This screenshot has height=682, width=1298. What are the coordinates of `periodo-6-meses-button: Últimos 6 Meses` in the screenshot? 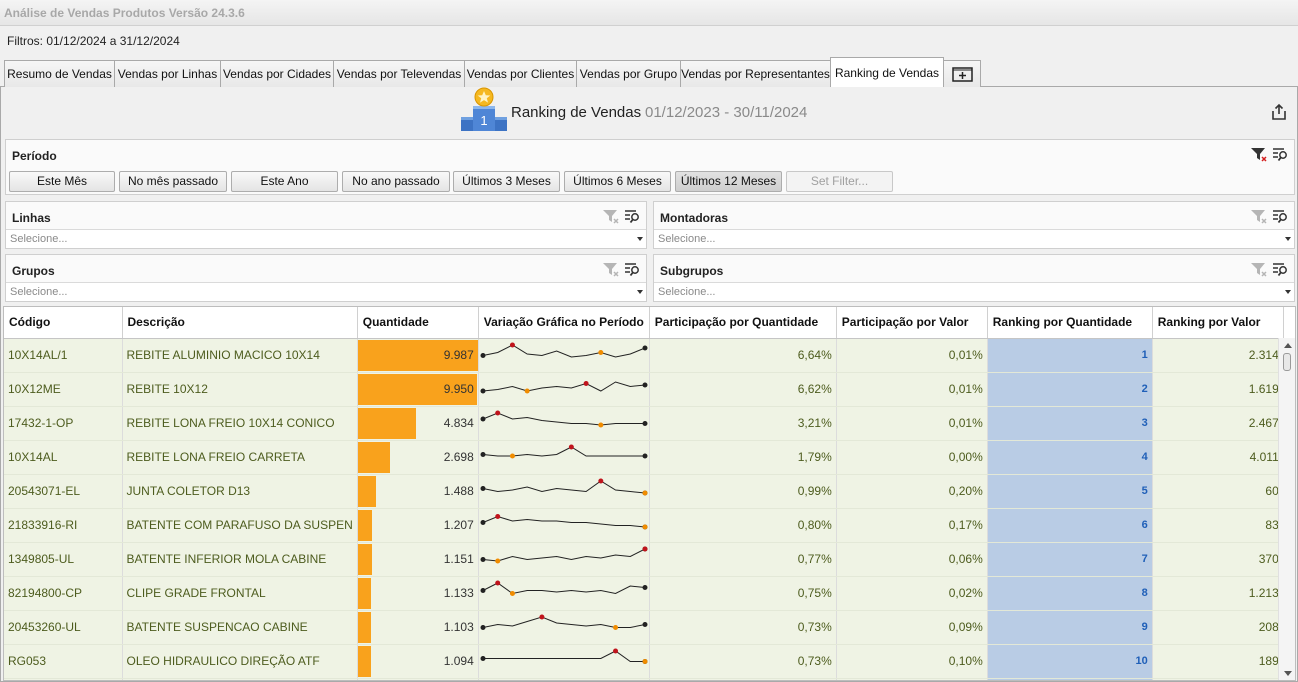 It's located at (617, 181).